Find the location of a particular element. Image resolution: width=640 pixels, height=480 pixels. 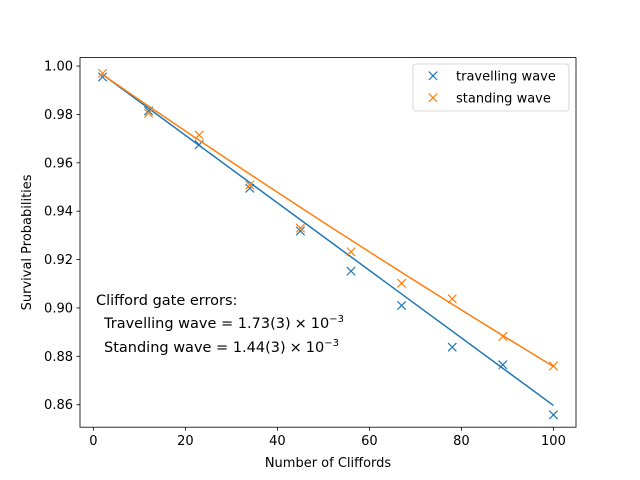

y-tick-label: 1.00 is located at coordinates (58, 67).